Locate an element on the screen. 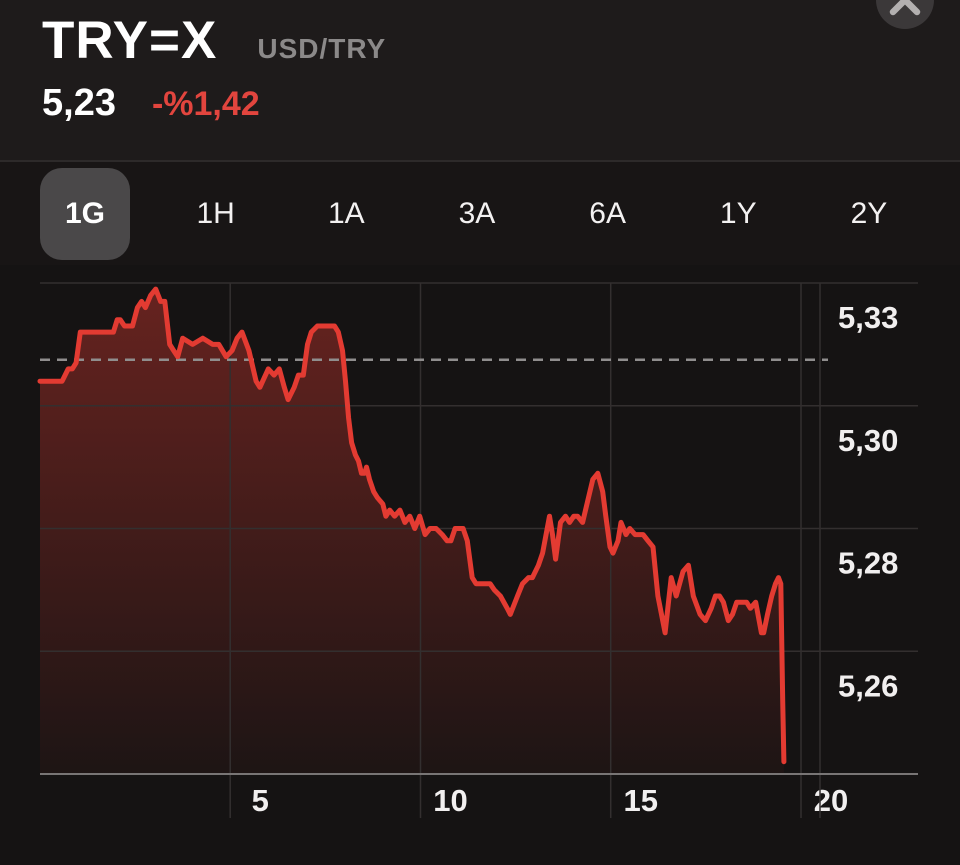 The width and height of the screenshot is (960, 865). y-axis-label: 5,26 is located at coordinates (868, 685).